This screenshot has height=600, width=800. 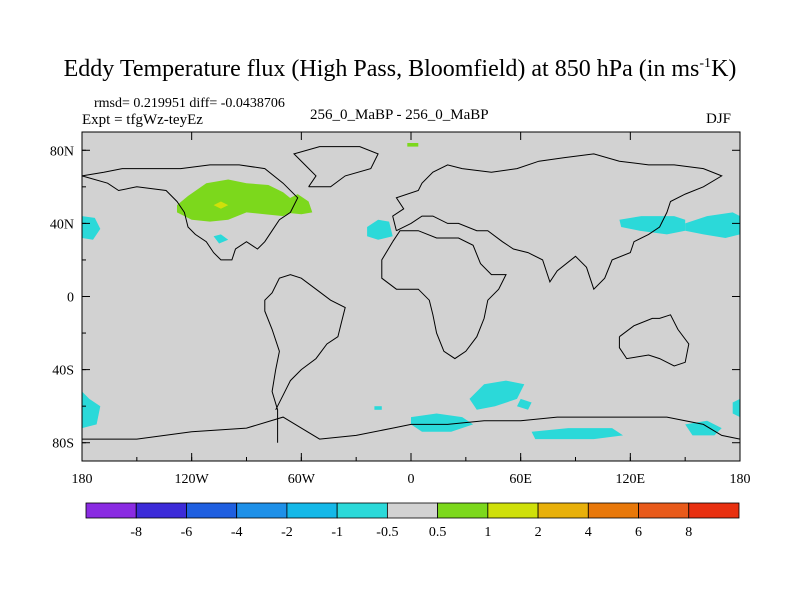 What do you see at coordinates (237, 532) in the screenshot?
I see `colorbar-label: -4` at bounding box center [237, 532].